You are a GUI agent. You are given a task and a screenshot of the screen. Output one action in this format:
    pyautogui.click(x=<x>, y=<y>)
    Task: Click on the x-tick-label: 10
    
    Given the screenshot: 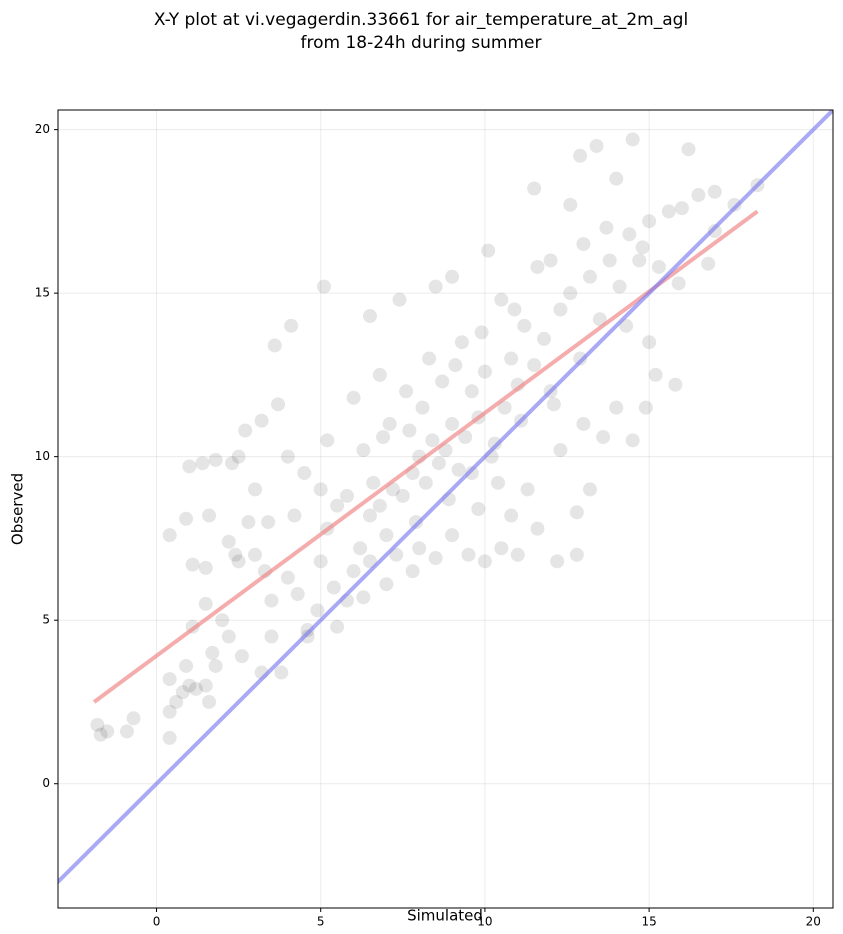 What is the action you would take?
    pyautogui.click(x=484, y=922)
    